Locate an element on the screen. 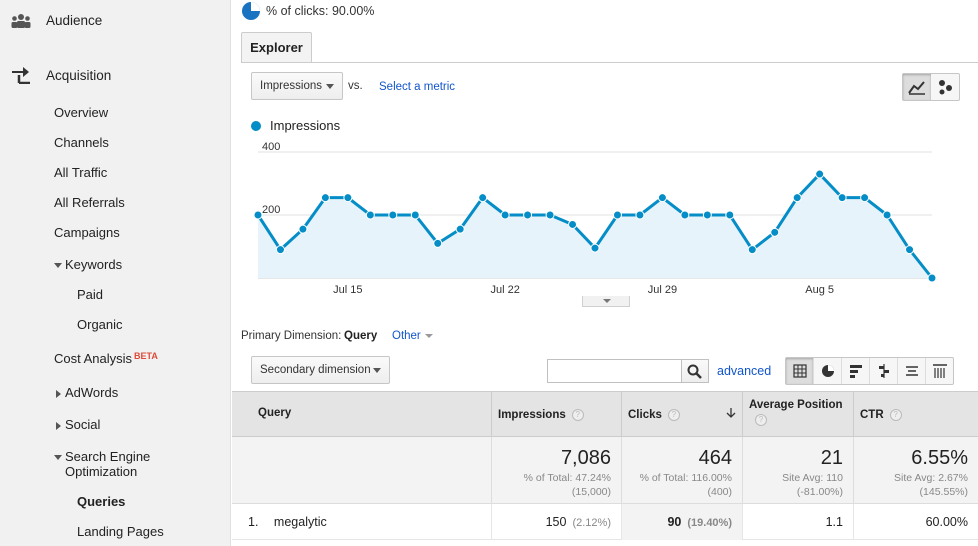 This screenshot has height=546, width=978. bubble-chart-icon is located at coordinates (945, 87).